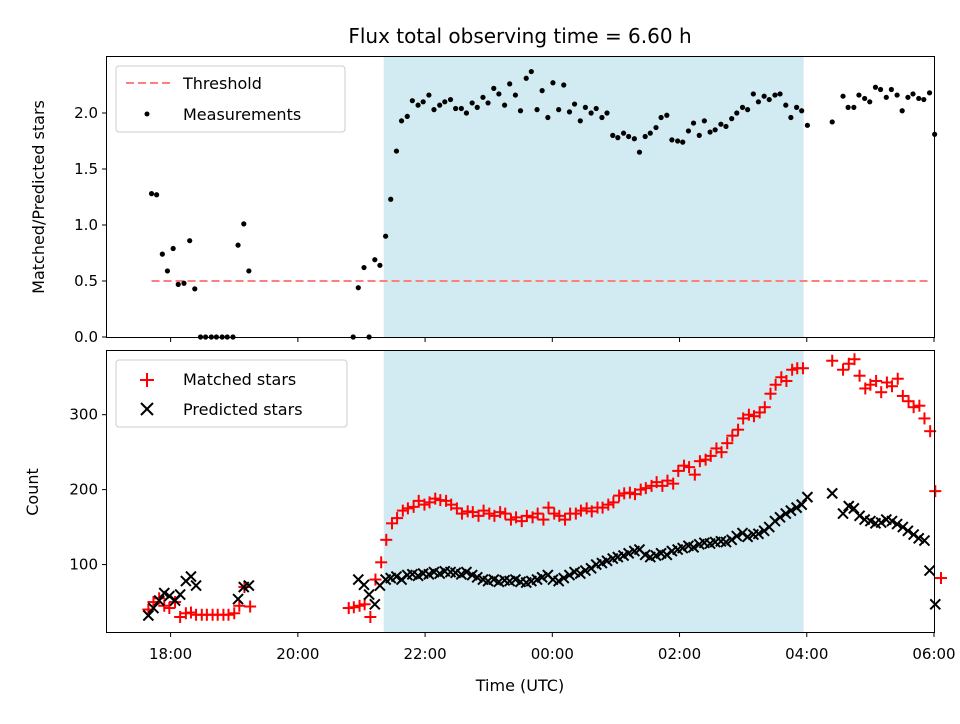 The width and height of the screenshot is (960, 724). What do you see at coordinates (147, 114) in the screenshot?
I see `measurement-legend-icon` at bounding box center [147, 114].